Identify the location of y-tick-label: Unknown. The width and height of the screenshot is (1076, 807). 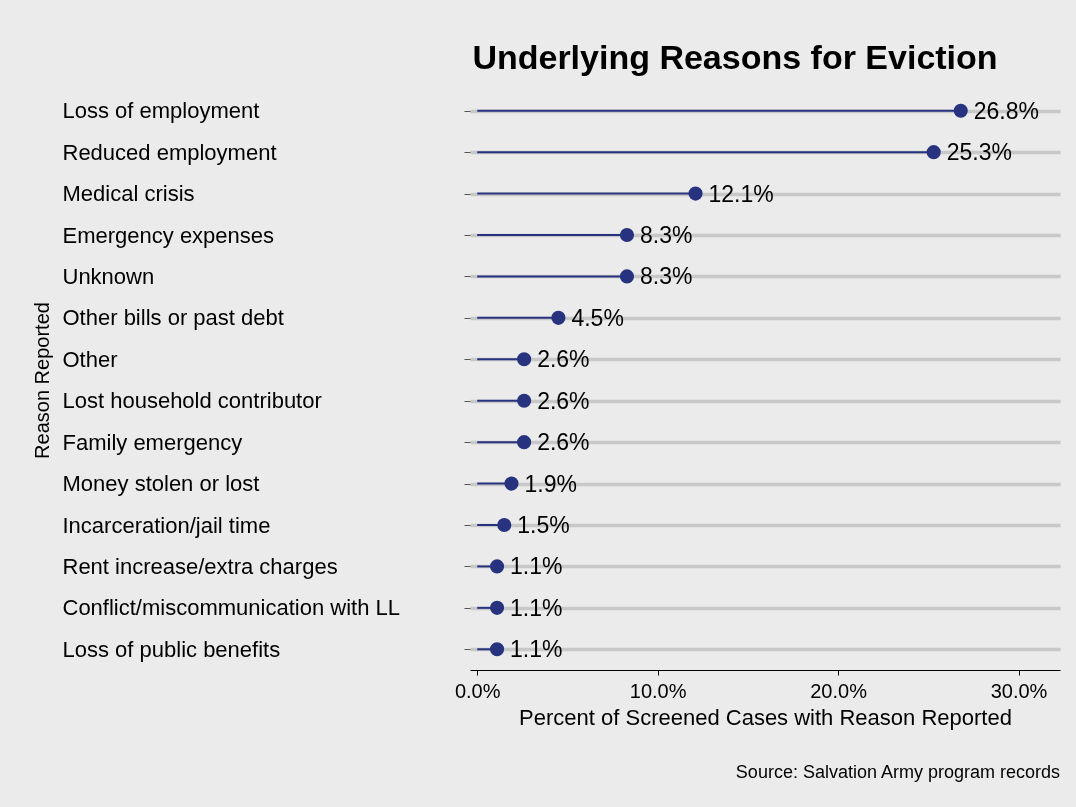
(108, 276).